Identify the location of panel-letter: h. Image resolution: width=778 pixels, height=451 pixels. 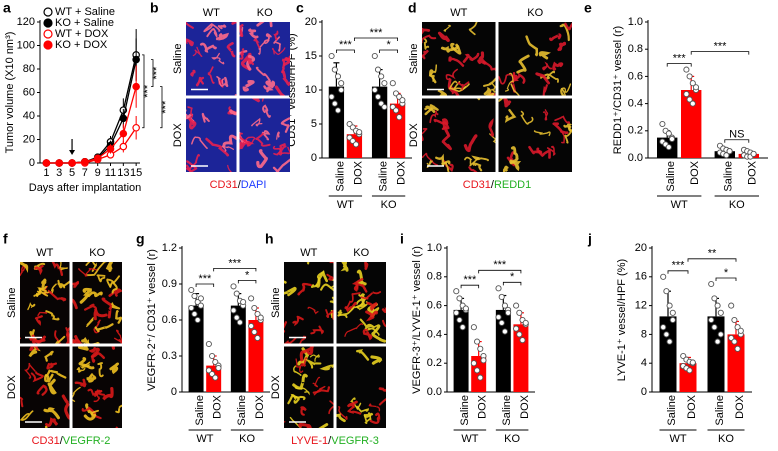
(269, 239).